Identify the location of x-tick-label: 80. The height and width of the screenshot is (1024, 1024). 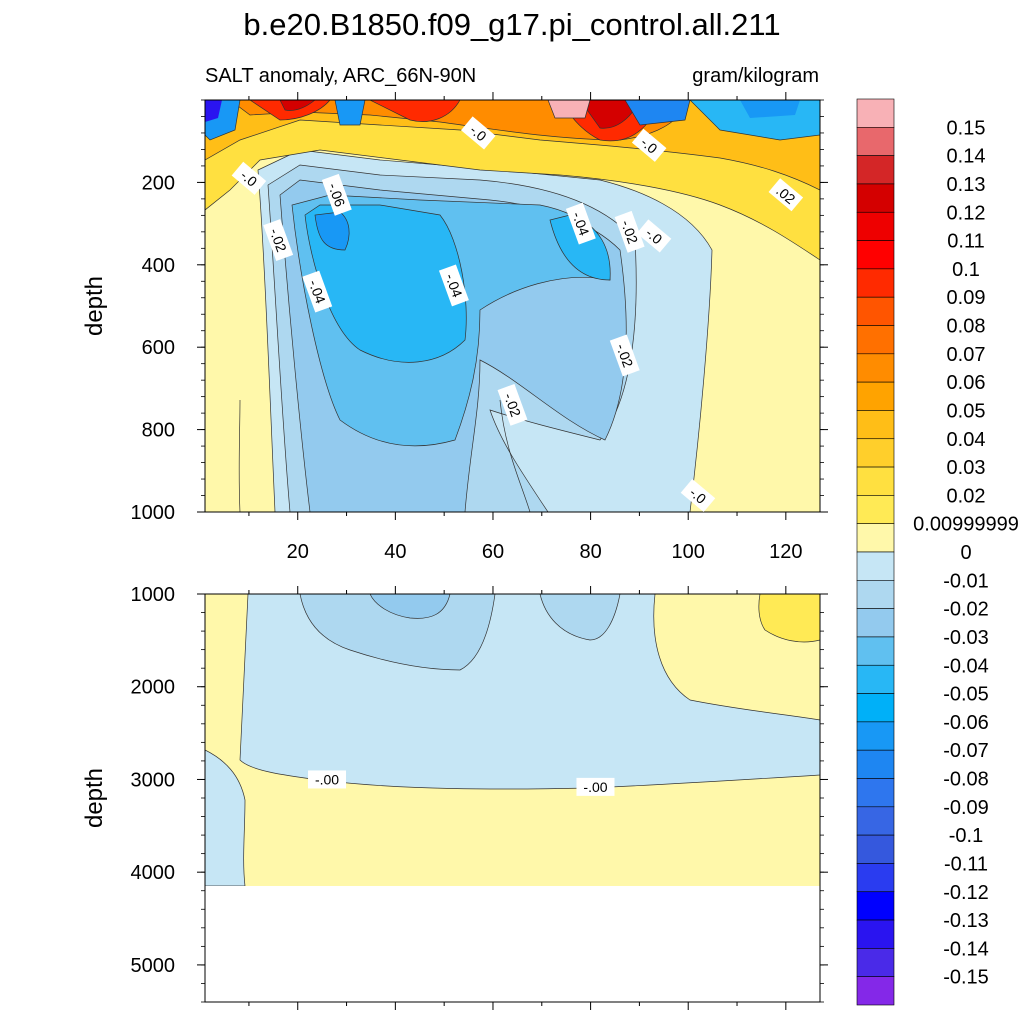
(590, 552).